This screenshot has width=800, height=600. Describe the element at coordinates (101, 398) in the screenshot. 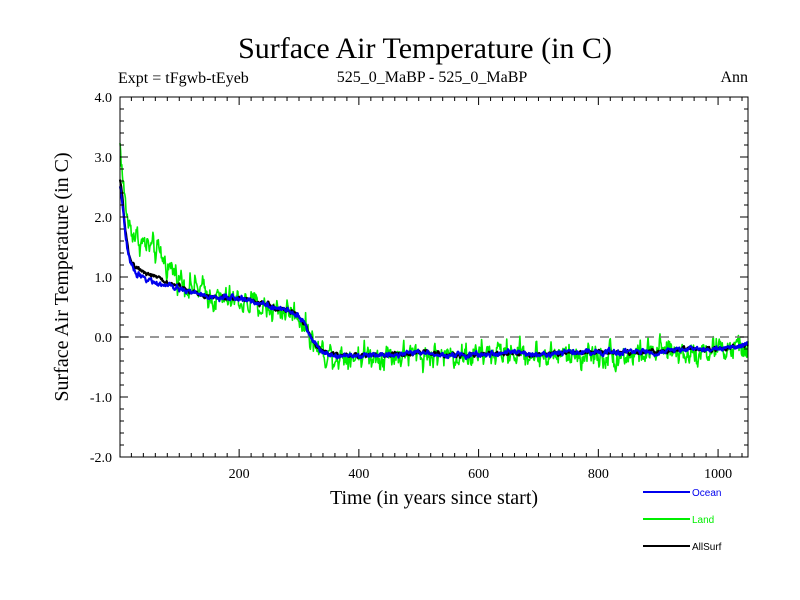

I see `y-tick-label: -1.0` at that location.